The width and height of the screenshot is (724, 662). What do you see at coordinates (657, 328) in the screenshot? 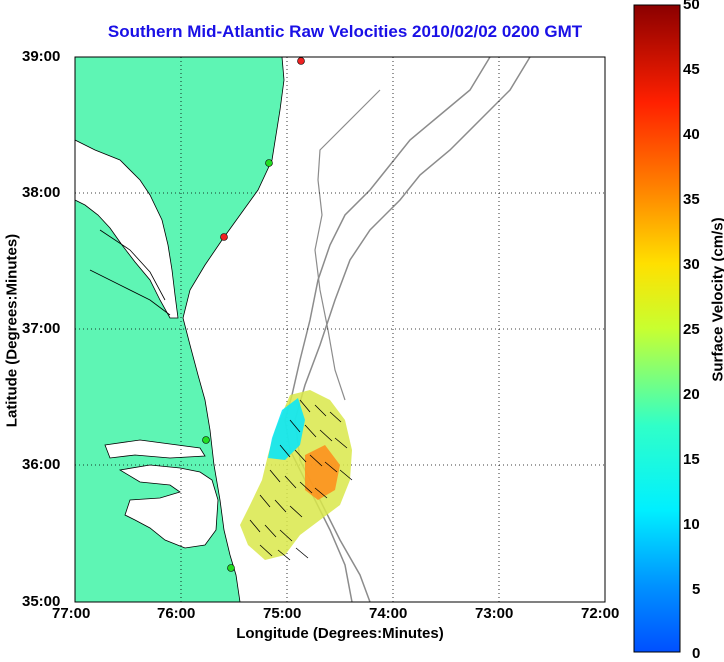
I see `colorbar` at bounding box center [657, 328].